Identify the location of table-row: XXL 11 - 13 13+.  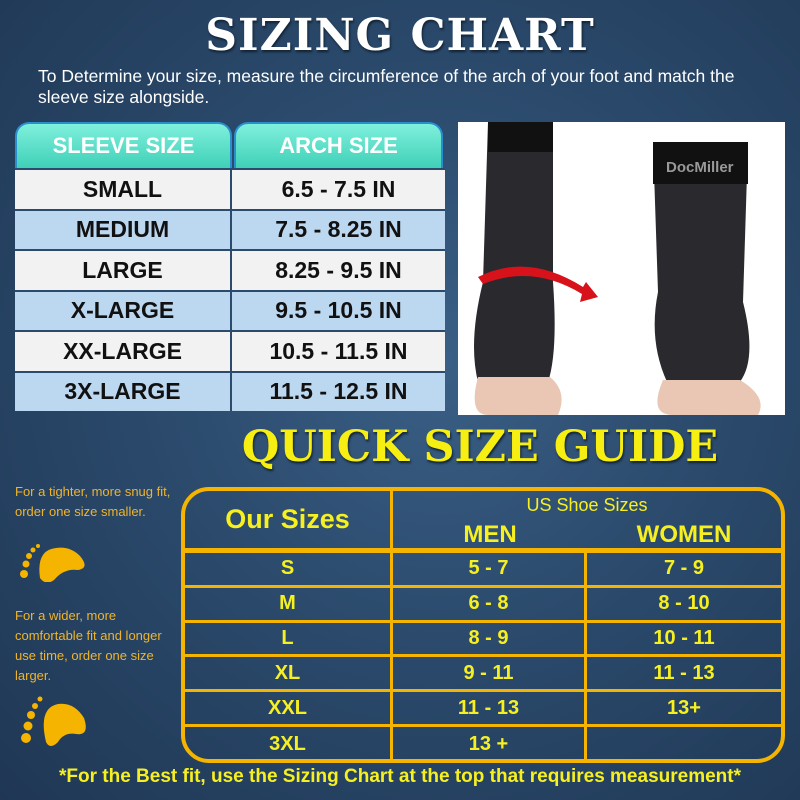
(483, 709).